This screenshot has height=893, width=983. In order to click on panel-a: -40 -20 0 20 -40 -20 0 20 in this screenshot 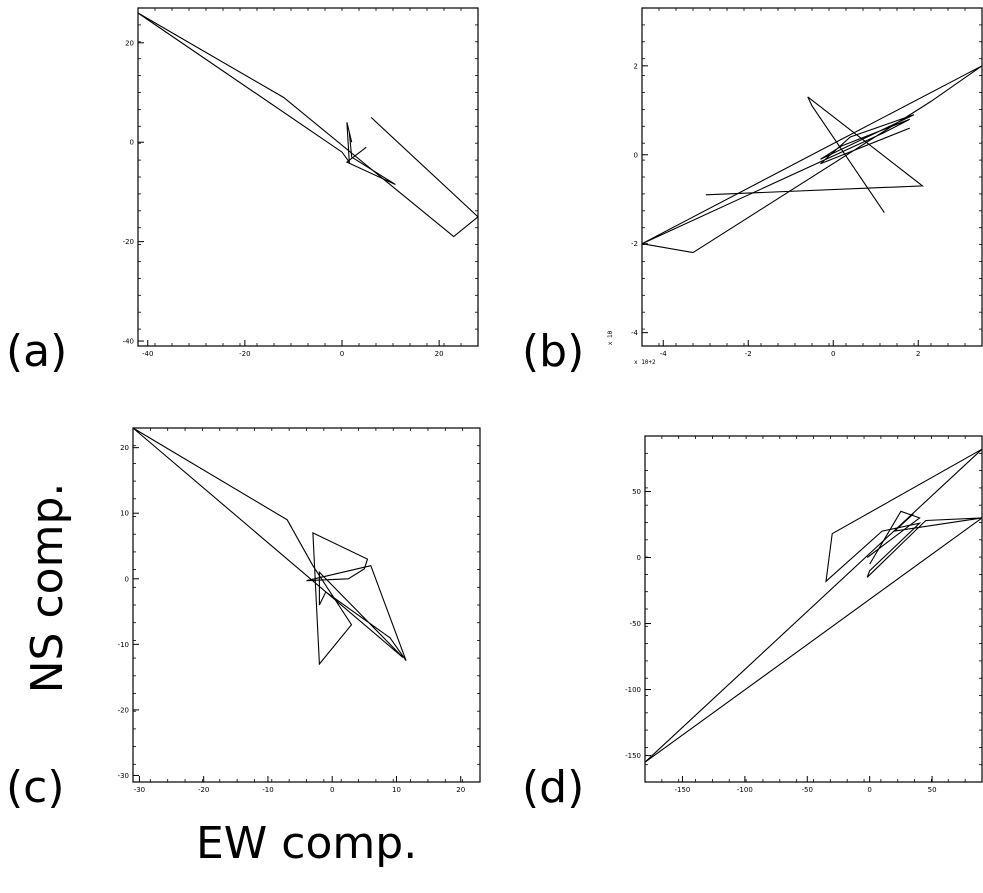, I will do `click(301, 182)`.